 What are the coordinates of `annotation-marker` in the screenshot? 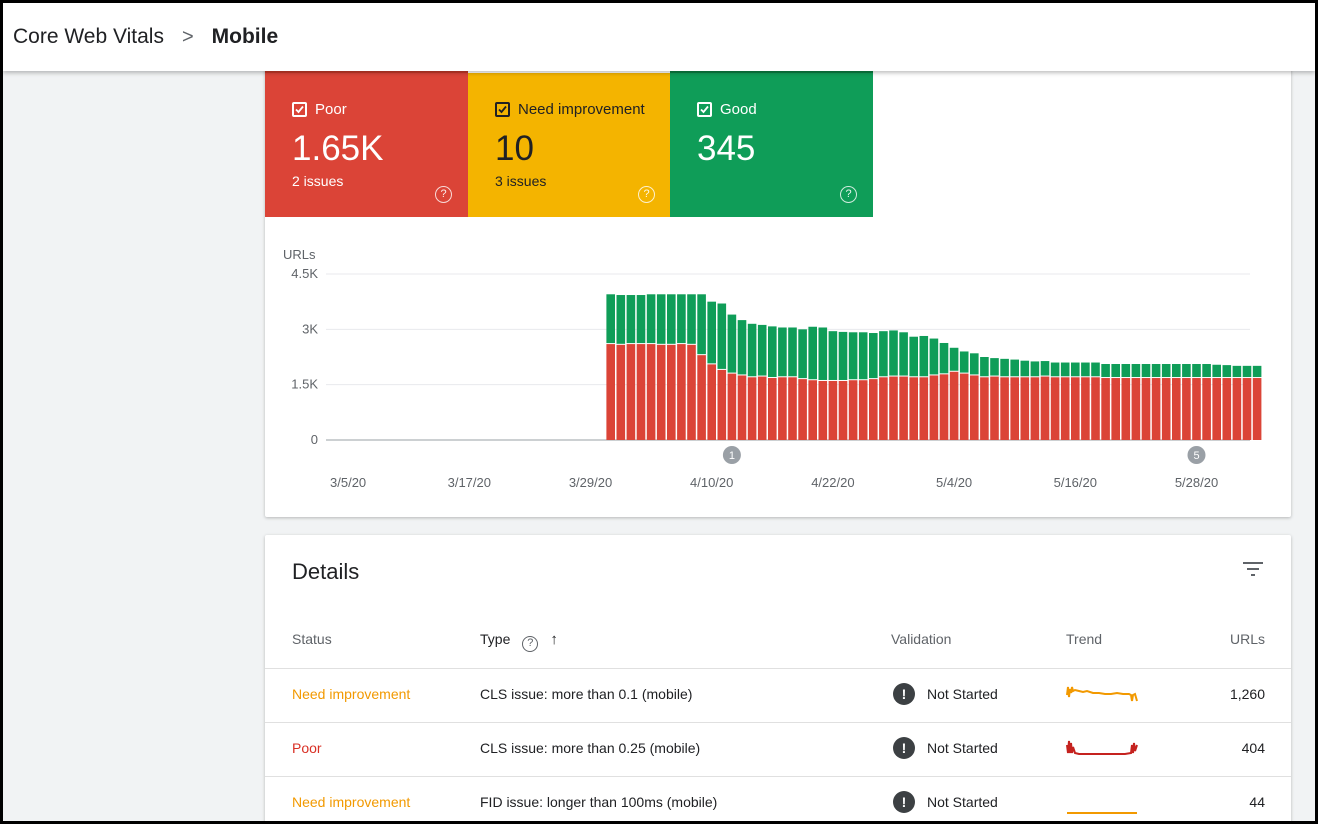 It's located at (731, 455).